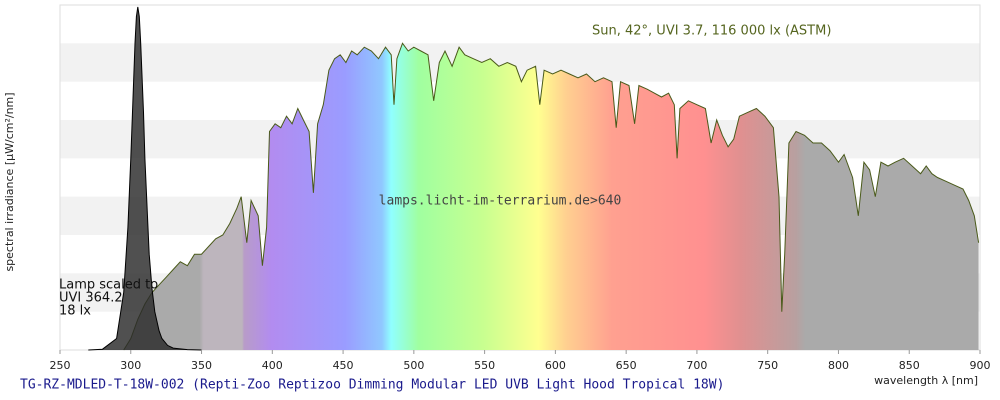  I want to click on annotation: Lamp scaled to, so click(108, 285).